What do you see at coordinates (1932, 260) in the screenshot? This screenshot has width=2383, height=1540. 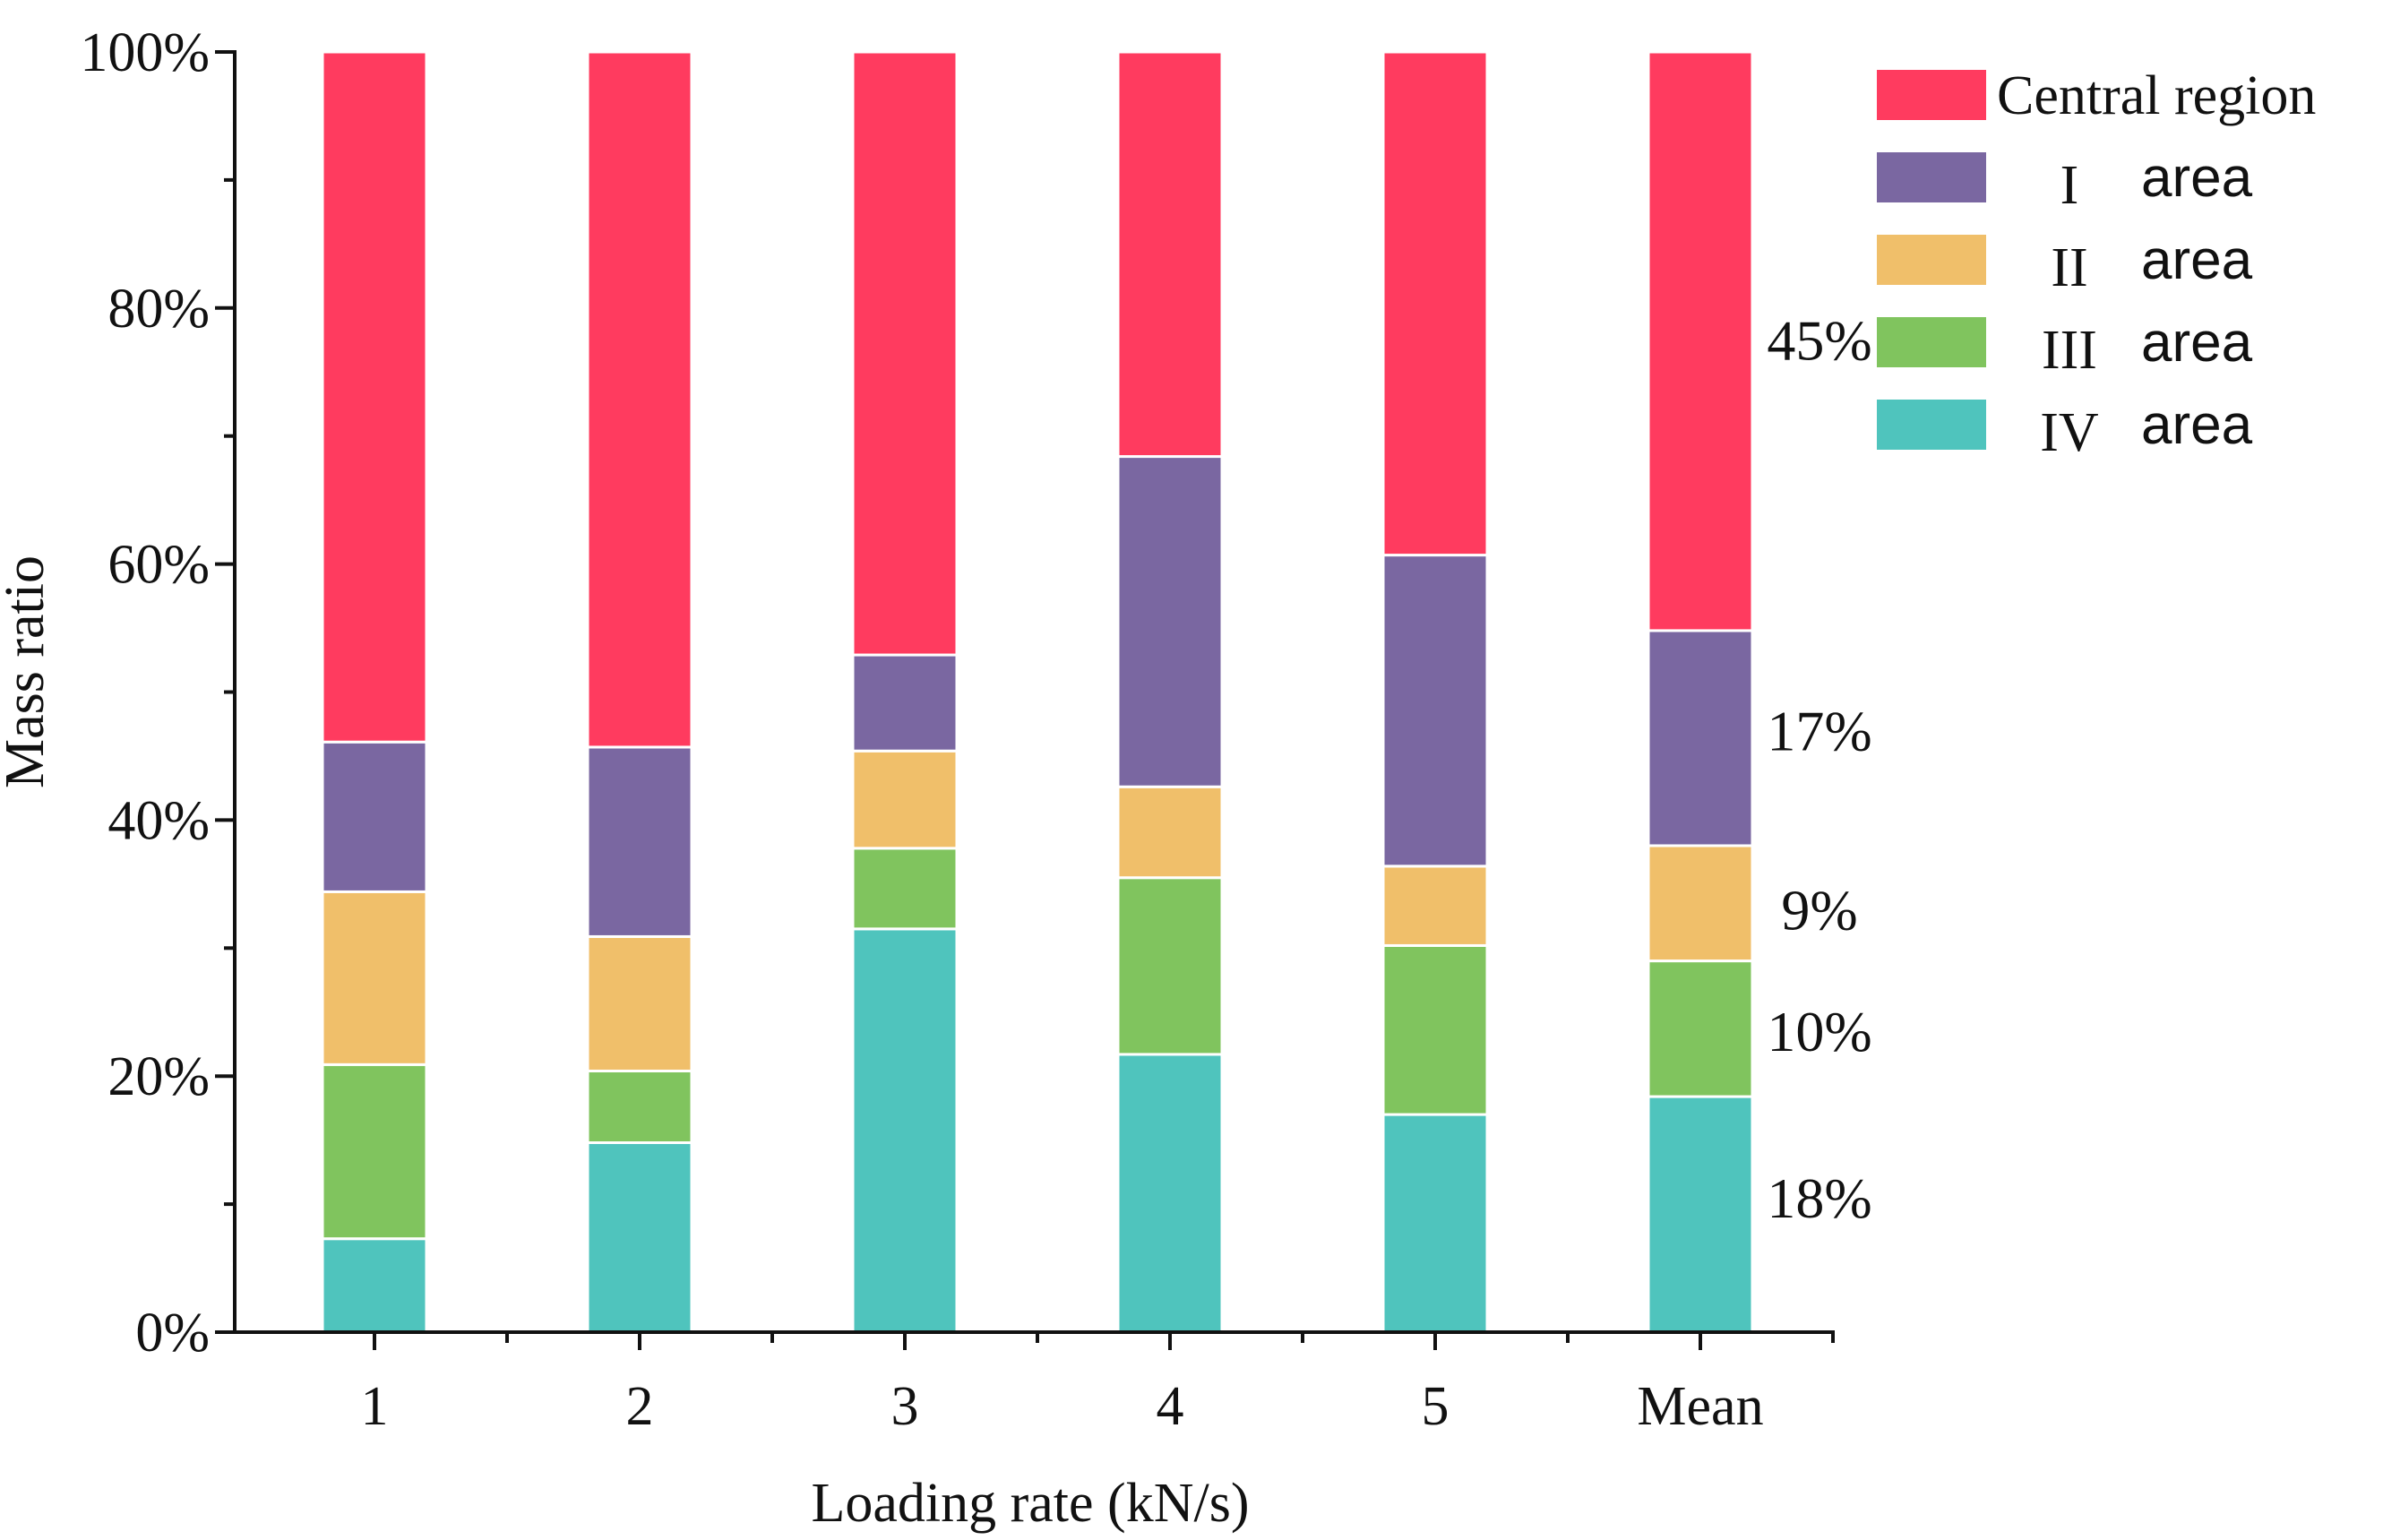 I see `legend-swatch-ii-area` at bounding box center [1932, 260].